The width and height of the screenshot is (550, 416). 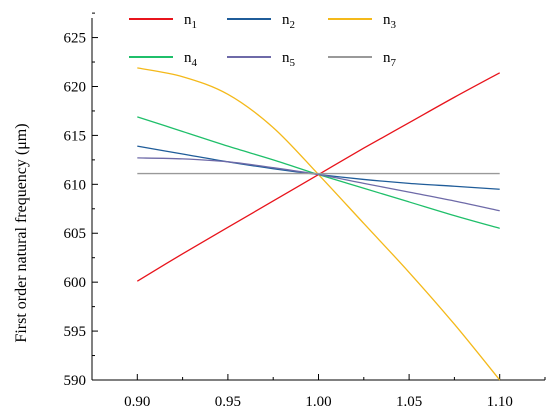 I want to click on x-tick-label: 0.90, so click(x=137, y=402).